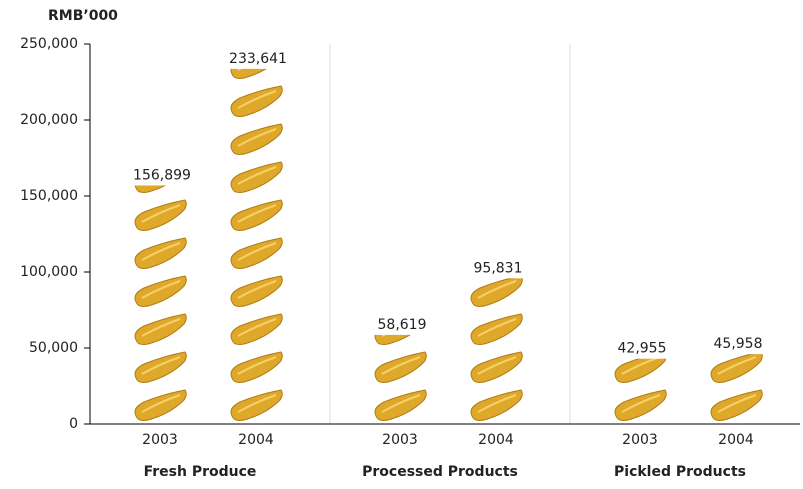 The height and width of the screenshot is (489, 803). What do you see at coordinates (49, 196) in the screenshot?
I see `y-tick-label: 150,000` at bounding box center [49, 196].